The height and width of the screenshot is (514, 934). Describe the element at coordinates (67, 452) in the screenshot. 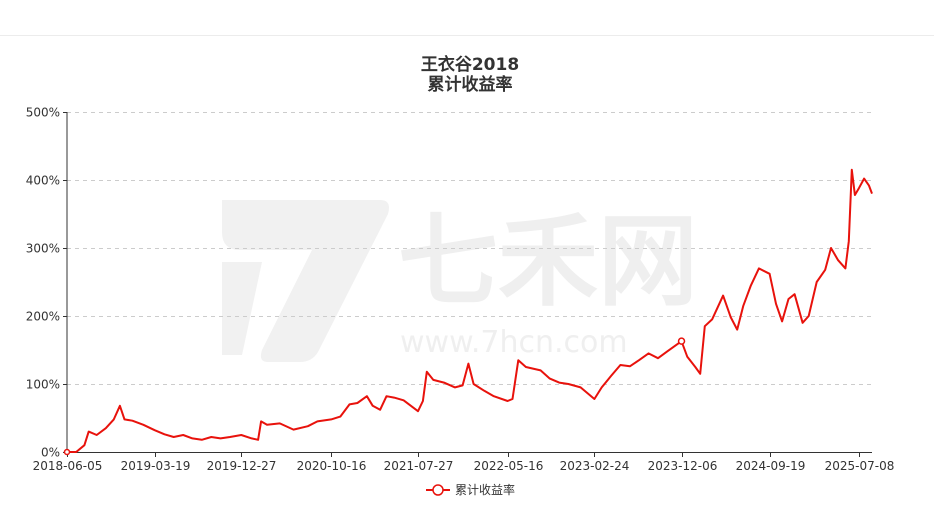

I see `series-start-point` at that location.